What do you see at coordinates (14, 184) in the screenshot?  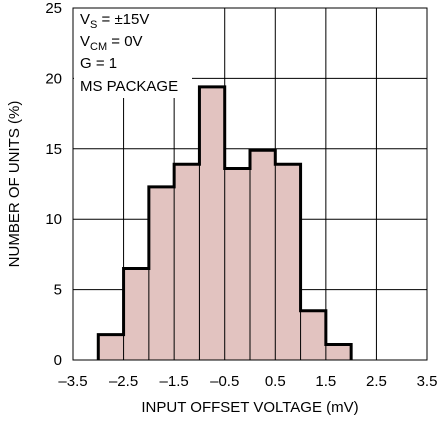 I see `y-axis-label: NUMBER OF UNITS (%)` at bounding box center [14, 184].